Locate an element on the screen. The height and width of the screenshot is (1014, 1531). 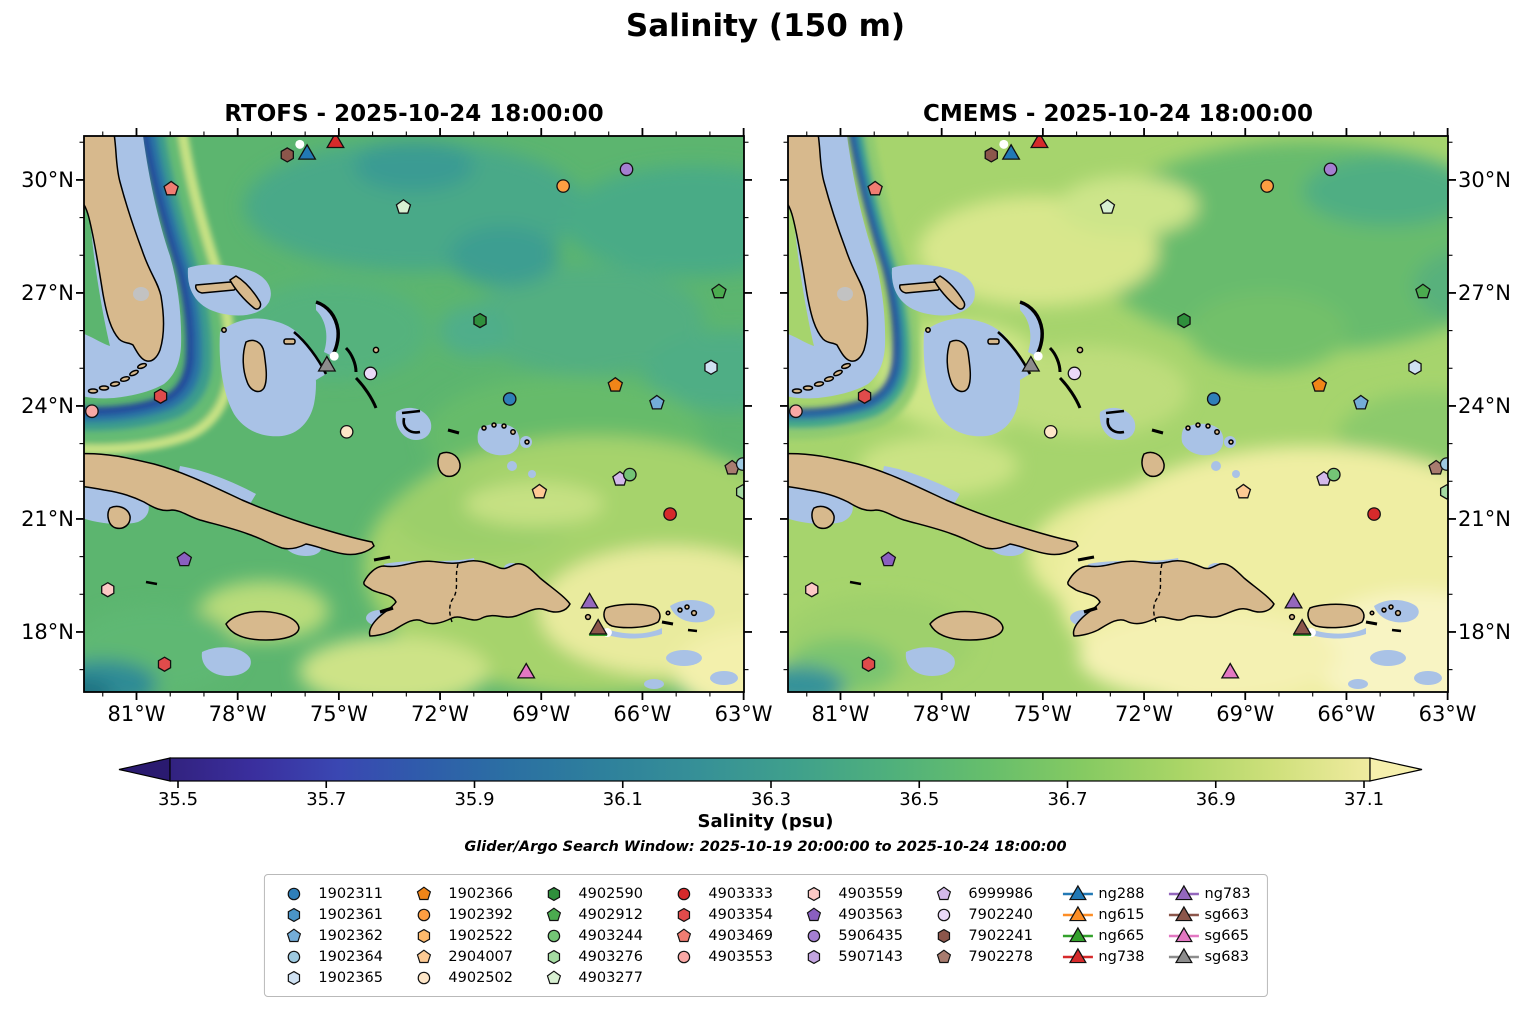
x-tick-label: 72°W is located at coordinates (440, 714).